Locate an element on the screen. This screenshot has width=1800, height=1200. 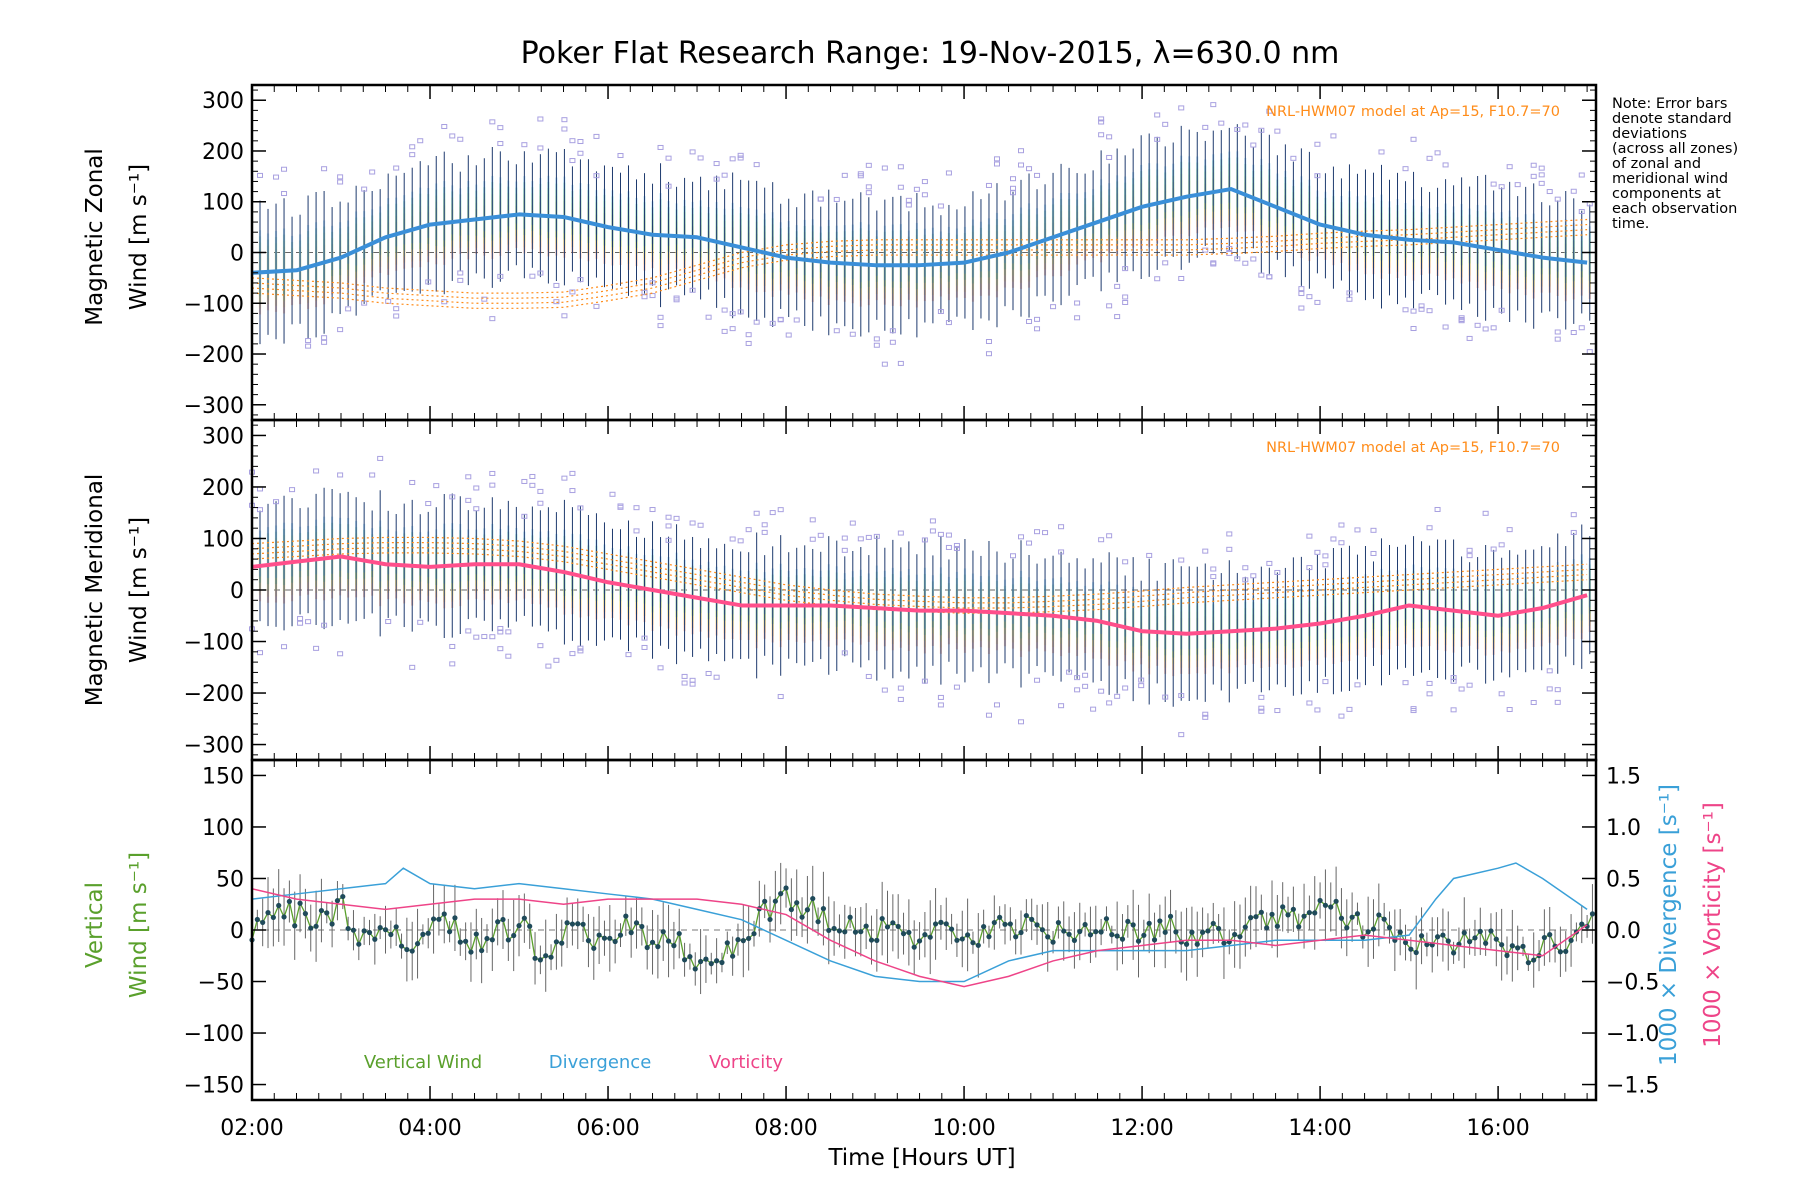
meridional-model-line is located at coordinates (919, 578).